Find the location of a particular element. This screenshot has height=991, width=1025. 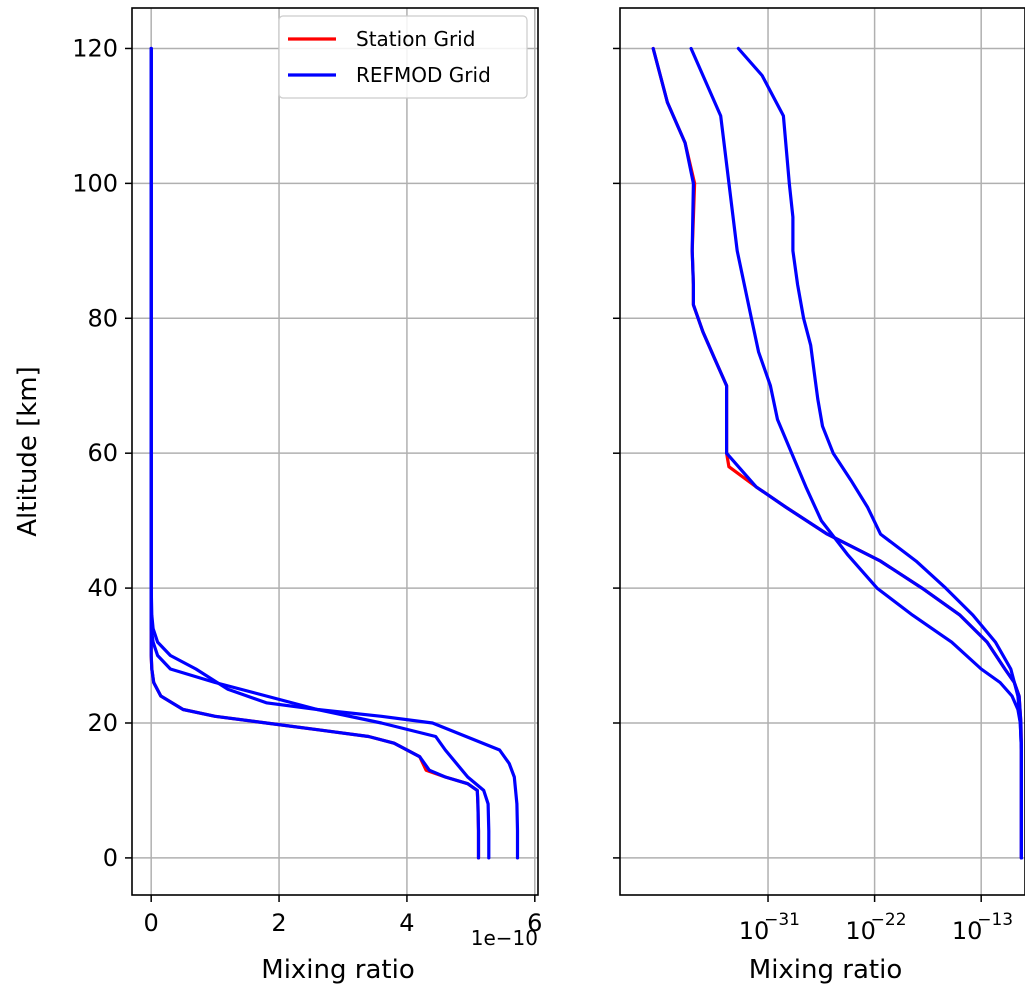

x-tick-label-exponent: −13 is located at coordinates (995, 920).